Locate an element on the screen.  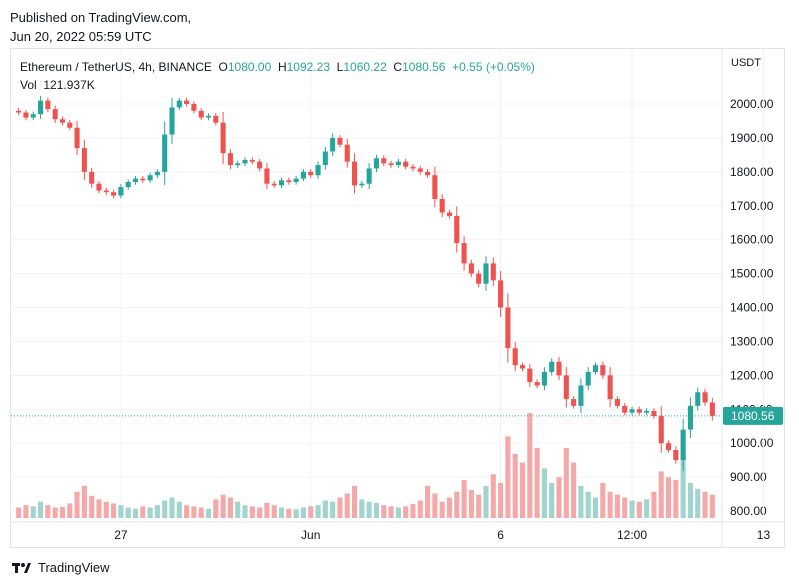
y-tick-label: 1900.00 is located at coordinates (752, 138).